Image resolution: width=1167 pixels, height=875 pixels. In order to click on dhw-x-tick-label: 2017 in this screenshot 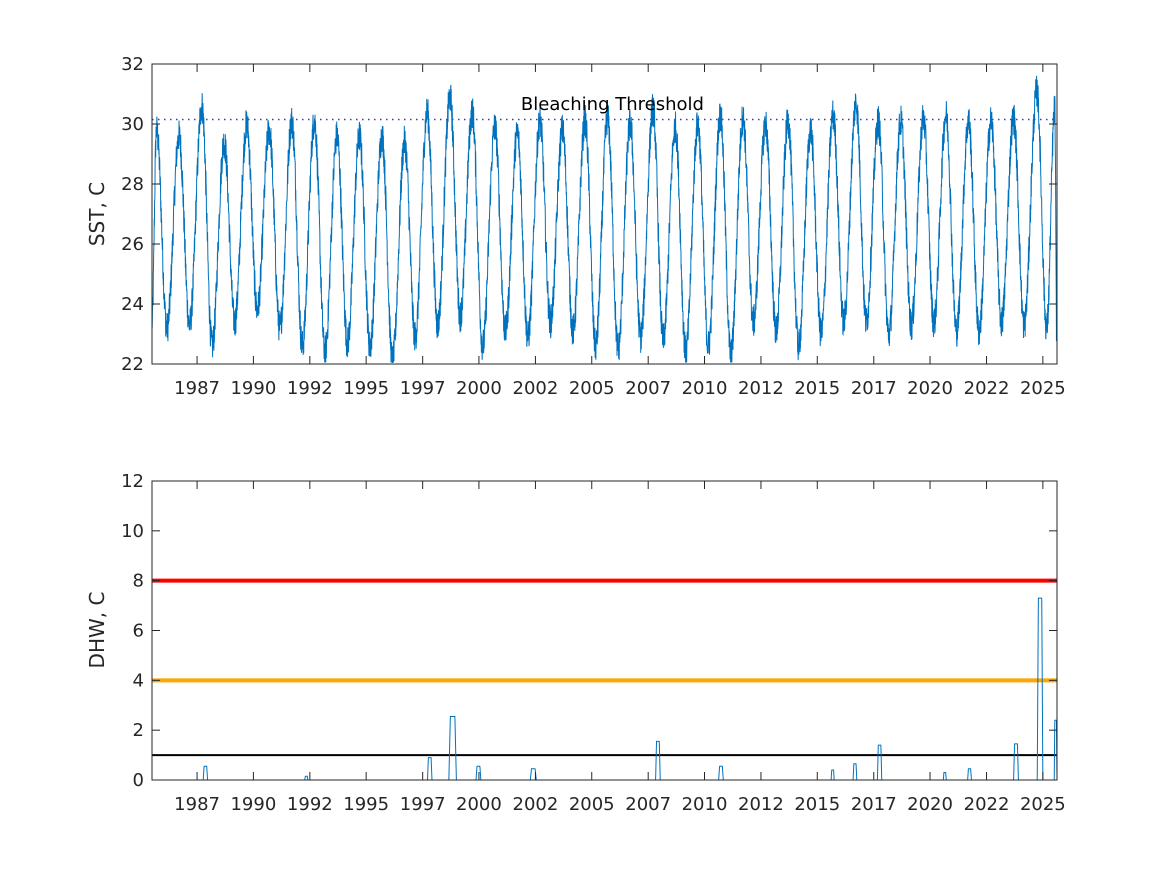, I will do `click(874, 804)`.